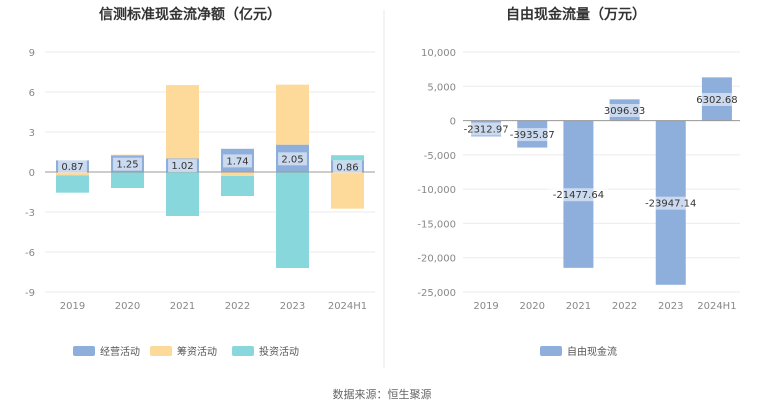 The height and width of the screenshot is (413, 765). What do you see at coordinates (485, 306) in the screenshot?
I see `right-x-tick-label: 2019` at bounding box center [485, 306].